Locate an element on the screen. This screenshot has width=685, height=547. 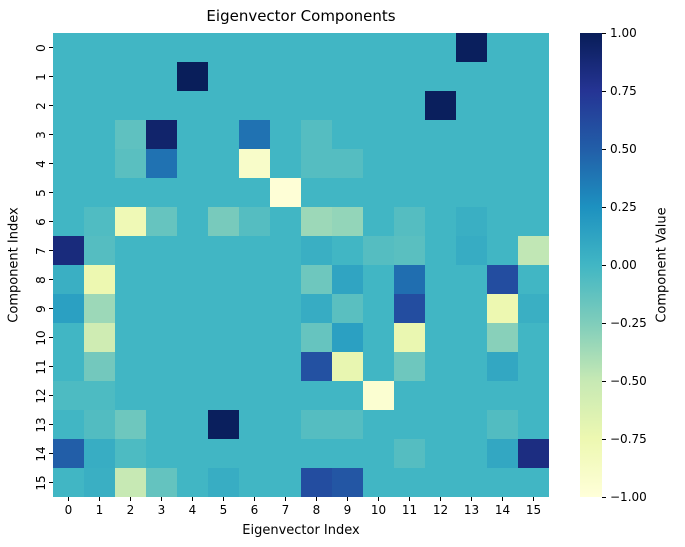
colorbar-tick-label: 0.50 is located at coordinates (623, 149).